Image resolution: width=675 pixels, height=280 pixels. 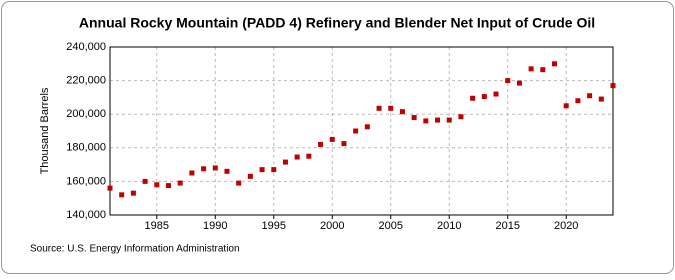 I want to click on x-tick-label: 2000, so click(x=332, y=226).